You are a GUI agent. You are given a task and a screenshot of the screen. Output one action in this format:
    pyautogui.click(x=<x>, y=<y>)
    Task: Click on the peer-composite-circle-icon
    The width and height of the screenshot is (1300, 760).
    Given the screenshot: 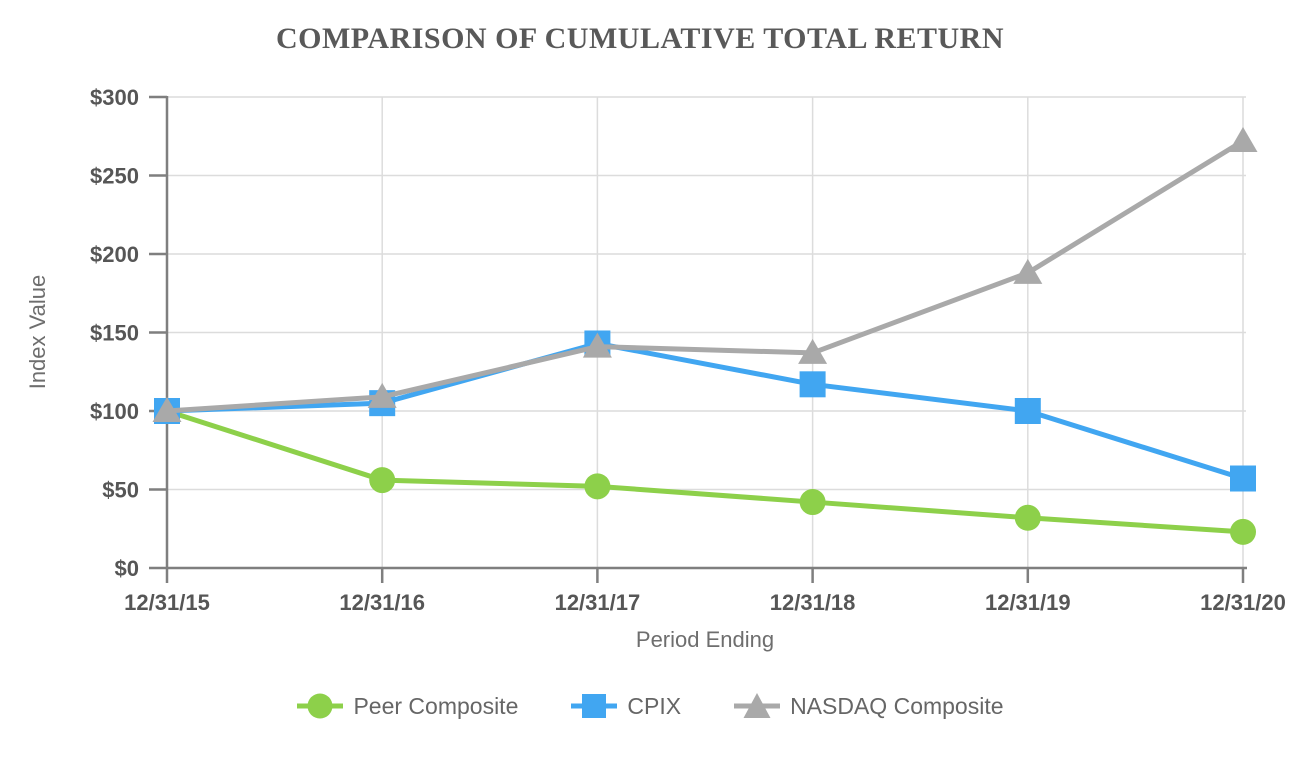 What is the action you would take?
    pyautogui.click(x=320, y=706)
    